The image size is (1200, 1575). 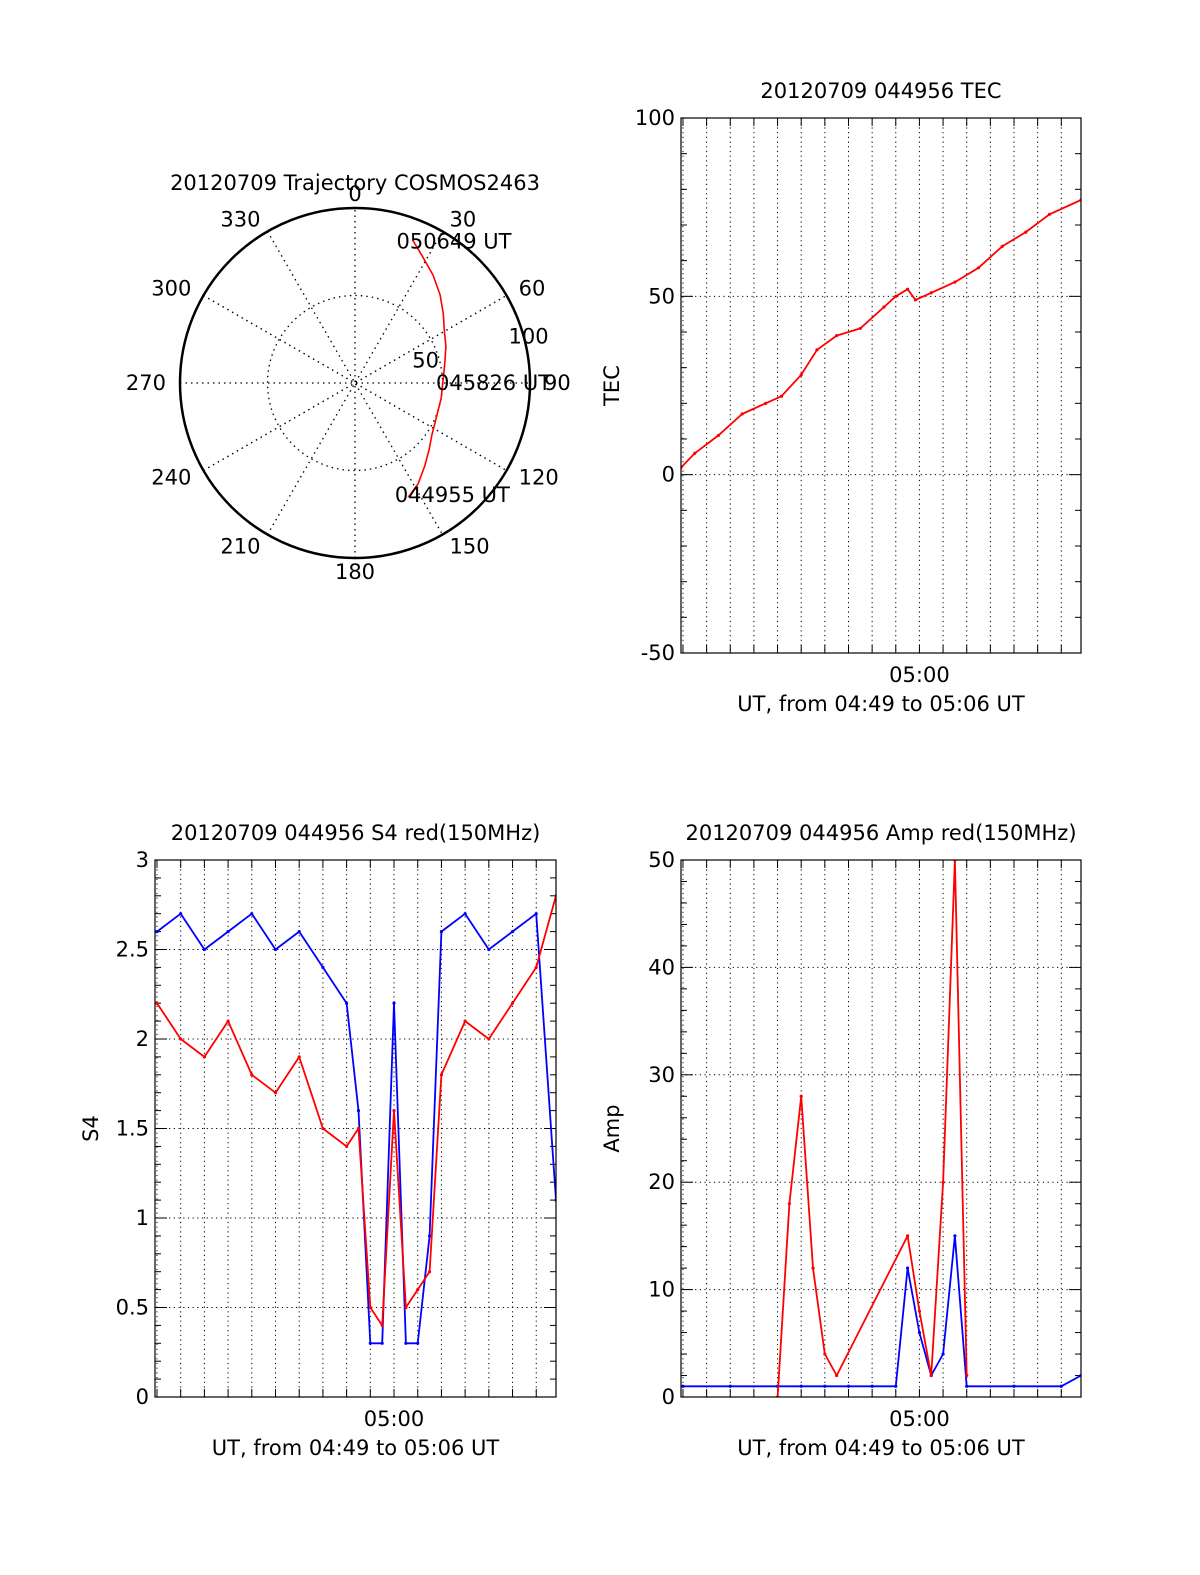 I want to click on amp-plot-frame, so click(x=881, y=1128).